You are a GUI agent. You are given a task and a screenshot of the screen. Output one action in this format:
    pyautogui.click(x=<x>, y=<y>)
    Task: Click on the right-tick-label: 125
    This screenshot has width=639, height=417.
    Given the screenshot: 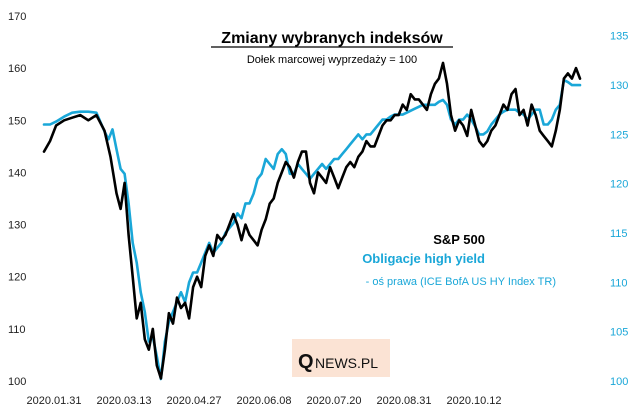 What is the action you would take?
    pyautogui.click(x=619, y=135)
    